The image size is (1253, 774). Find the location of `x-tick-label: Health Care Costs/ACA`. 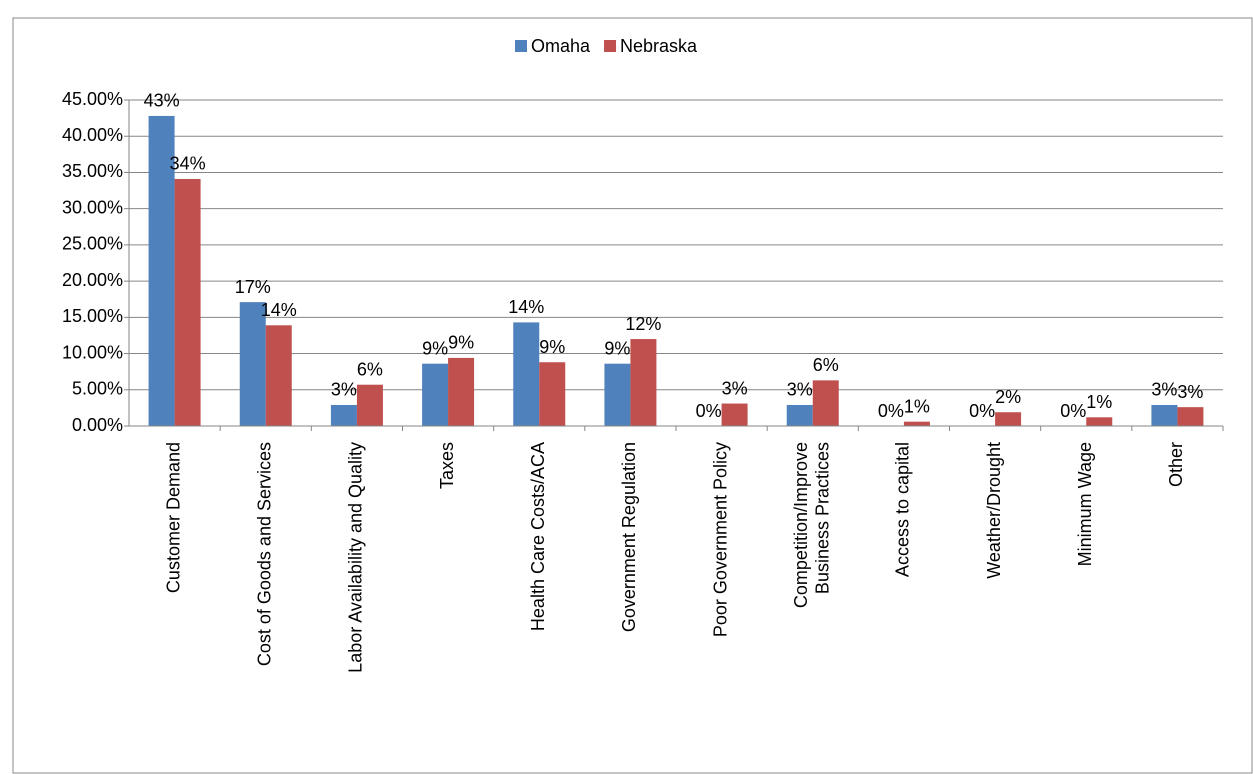

x-tick-label: Health Care Costs/ACA is located at coordinates (538, 536).